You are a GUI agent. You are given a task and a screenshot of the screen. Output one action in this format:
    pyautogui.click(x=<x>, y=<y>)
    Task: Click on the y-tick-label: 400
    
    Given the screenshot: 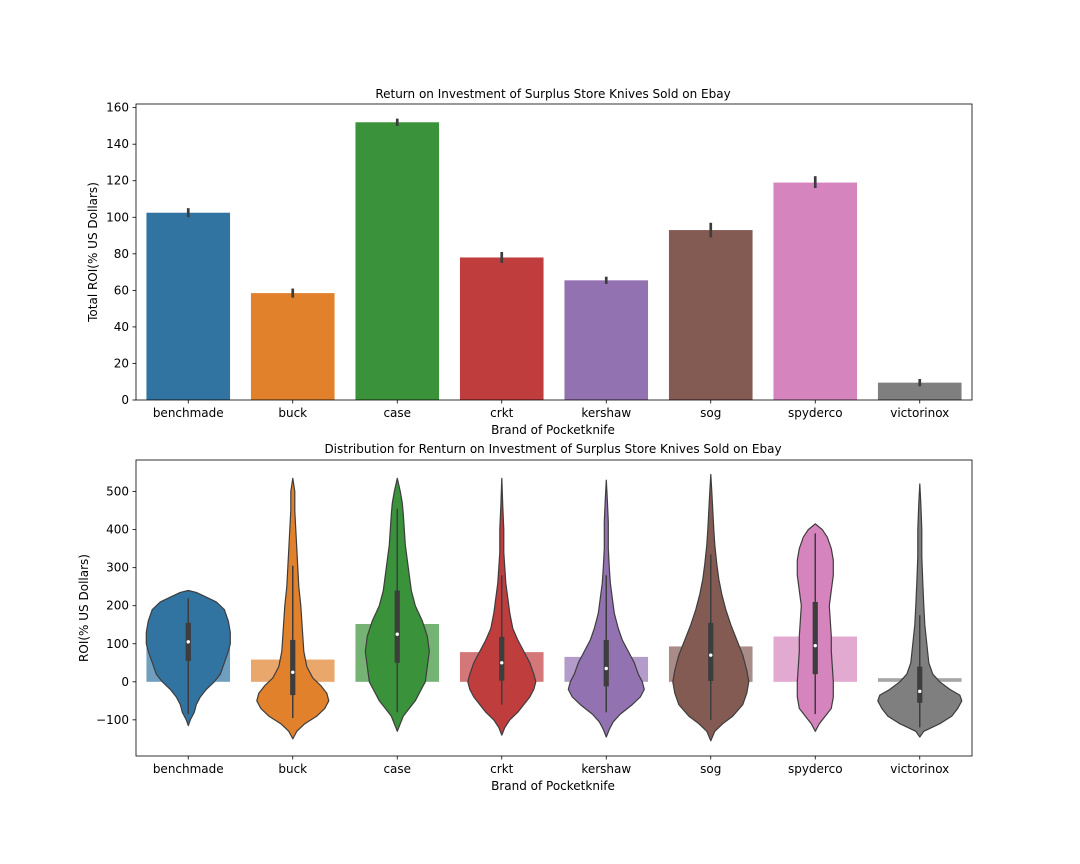 What is the action you would take?
    pyautogui.click(x=117, y=530)
    